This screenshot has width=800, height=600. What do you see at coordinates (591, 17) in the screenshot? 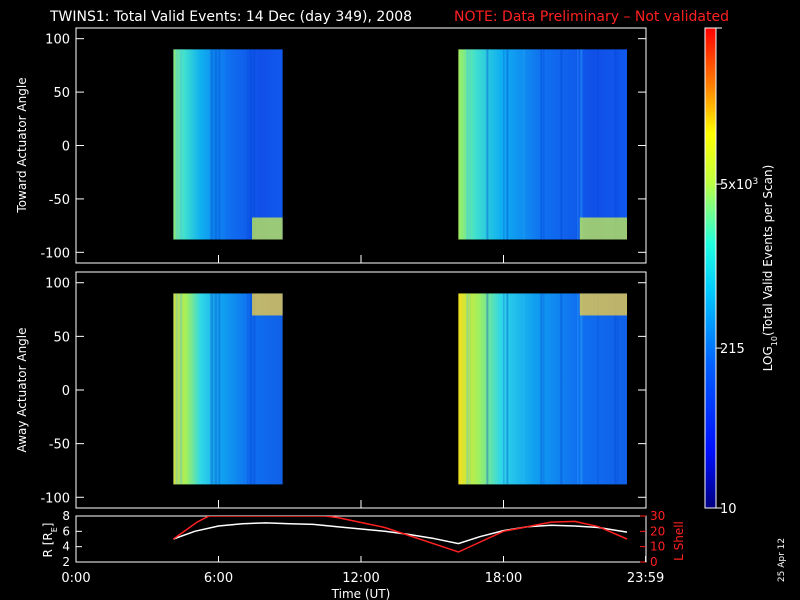
I see `preliminary-note: NOTE: Data Preliminary – Not validated` at bounding box center [591, 17].